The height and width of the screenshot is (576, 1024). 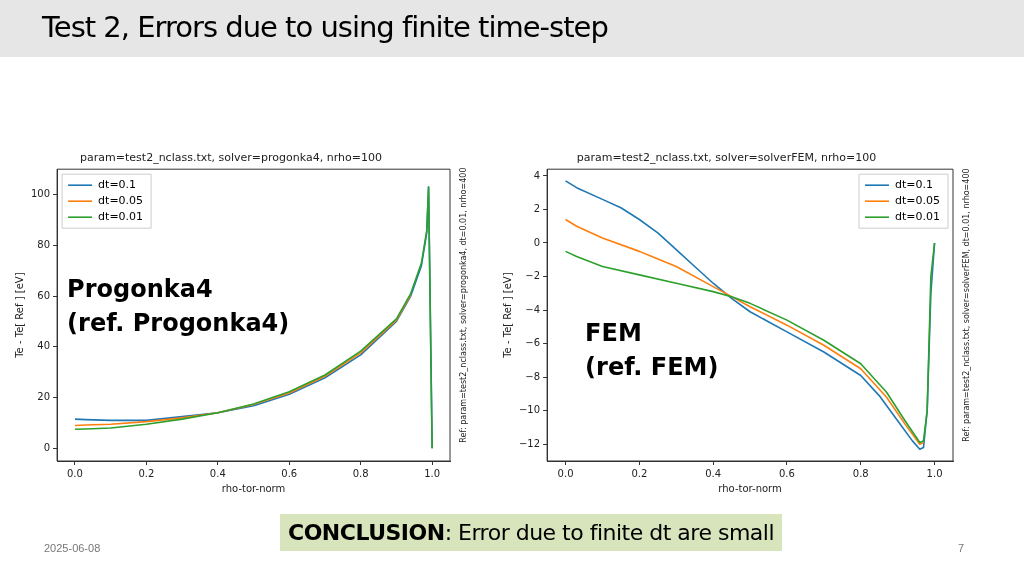 What do you see at coordinates (726, 158) in the screenshot?
I see `chart-title: param=test2_nclass.txt, solver=solverFEM, nrho=100` at bounding box center [726, 158].